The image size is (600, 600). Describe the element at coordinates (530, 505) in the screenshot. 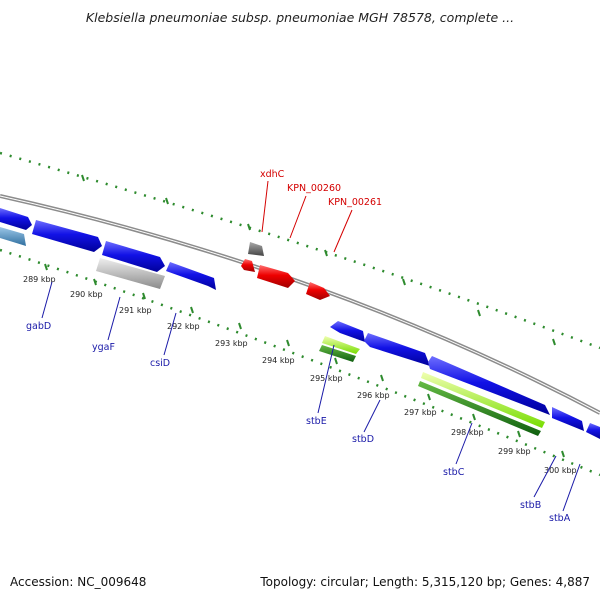

I see `gene-label: stbB` at that location.